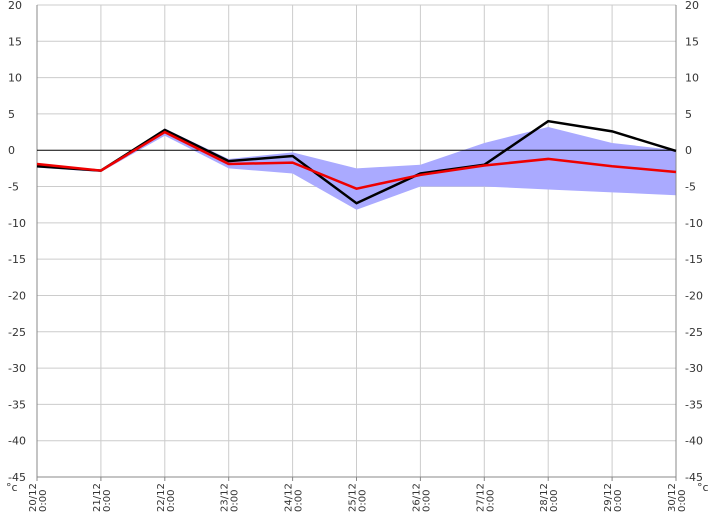  What do you see at coordinates (15, 41) in the screenshot?
I see `y-tick-label-left: 15` at bounding box center [15, 41].